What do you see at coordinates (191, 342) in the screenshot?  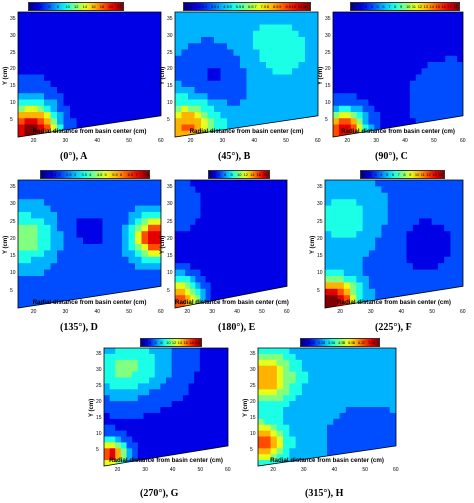 I see `colorbar-tick-label: 18` at bounding box center [191, 342].